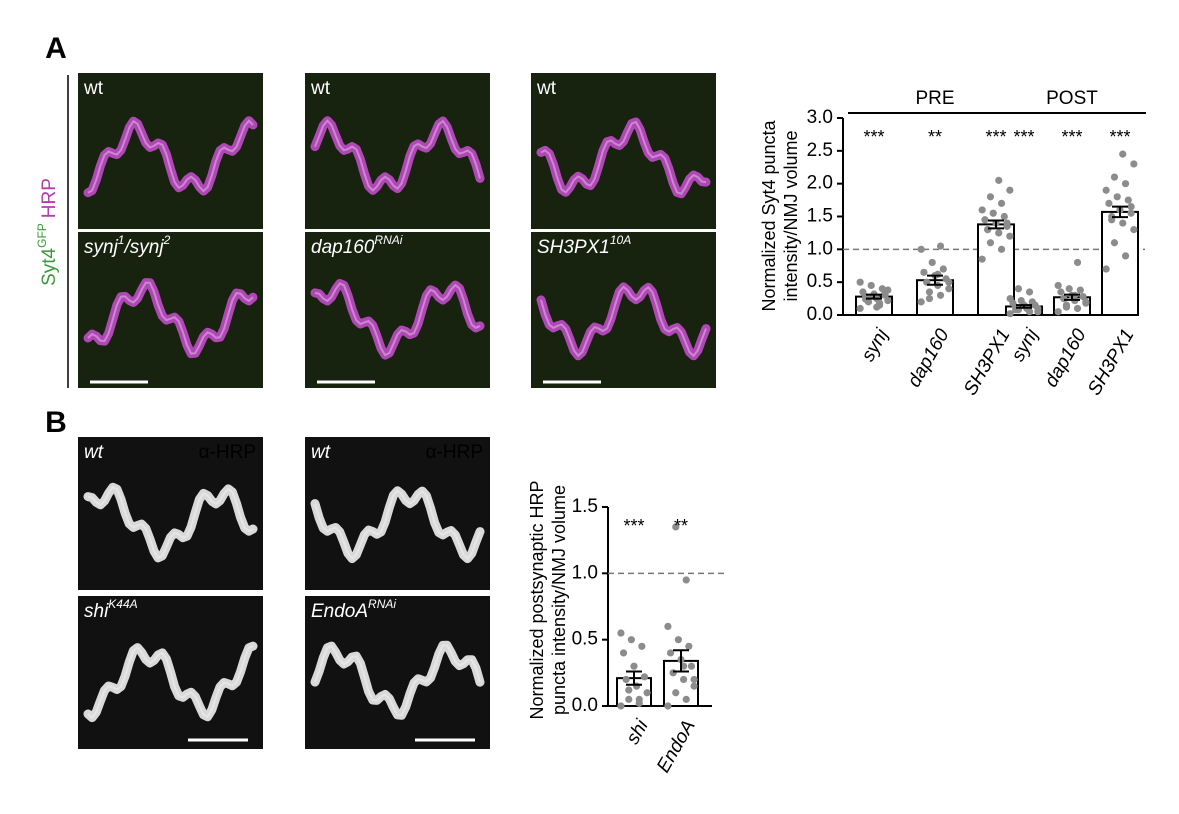 This screenshot has width=1179, height=814. What do you see at coordinates (676, 747) in the screenshot?
I see `x-tick-label: EndoA` at bounding box center [676, 747].